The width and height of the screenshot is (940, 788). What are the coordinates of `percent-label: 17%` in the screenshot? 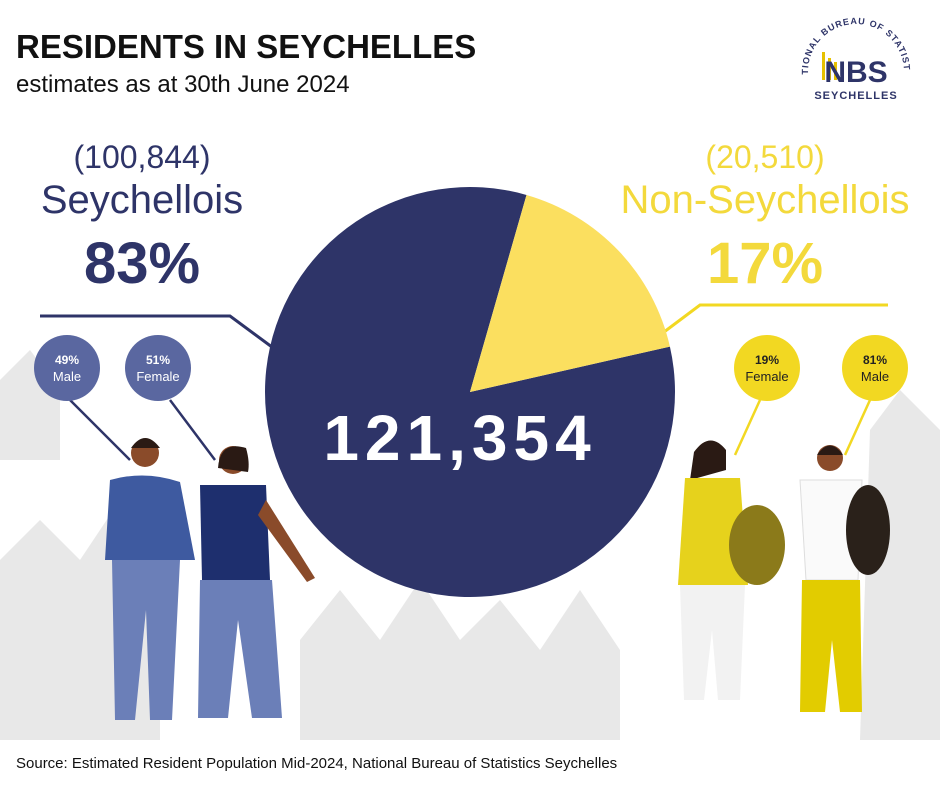 It's located at (765, 263).